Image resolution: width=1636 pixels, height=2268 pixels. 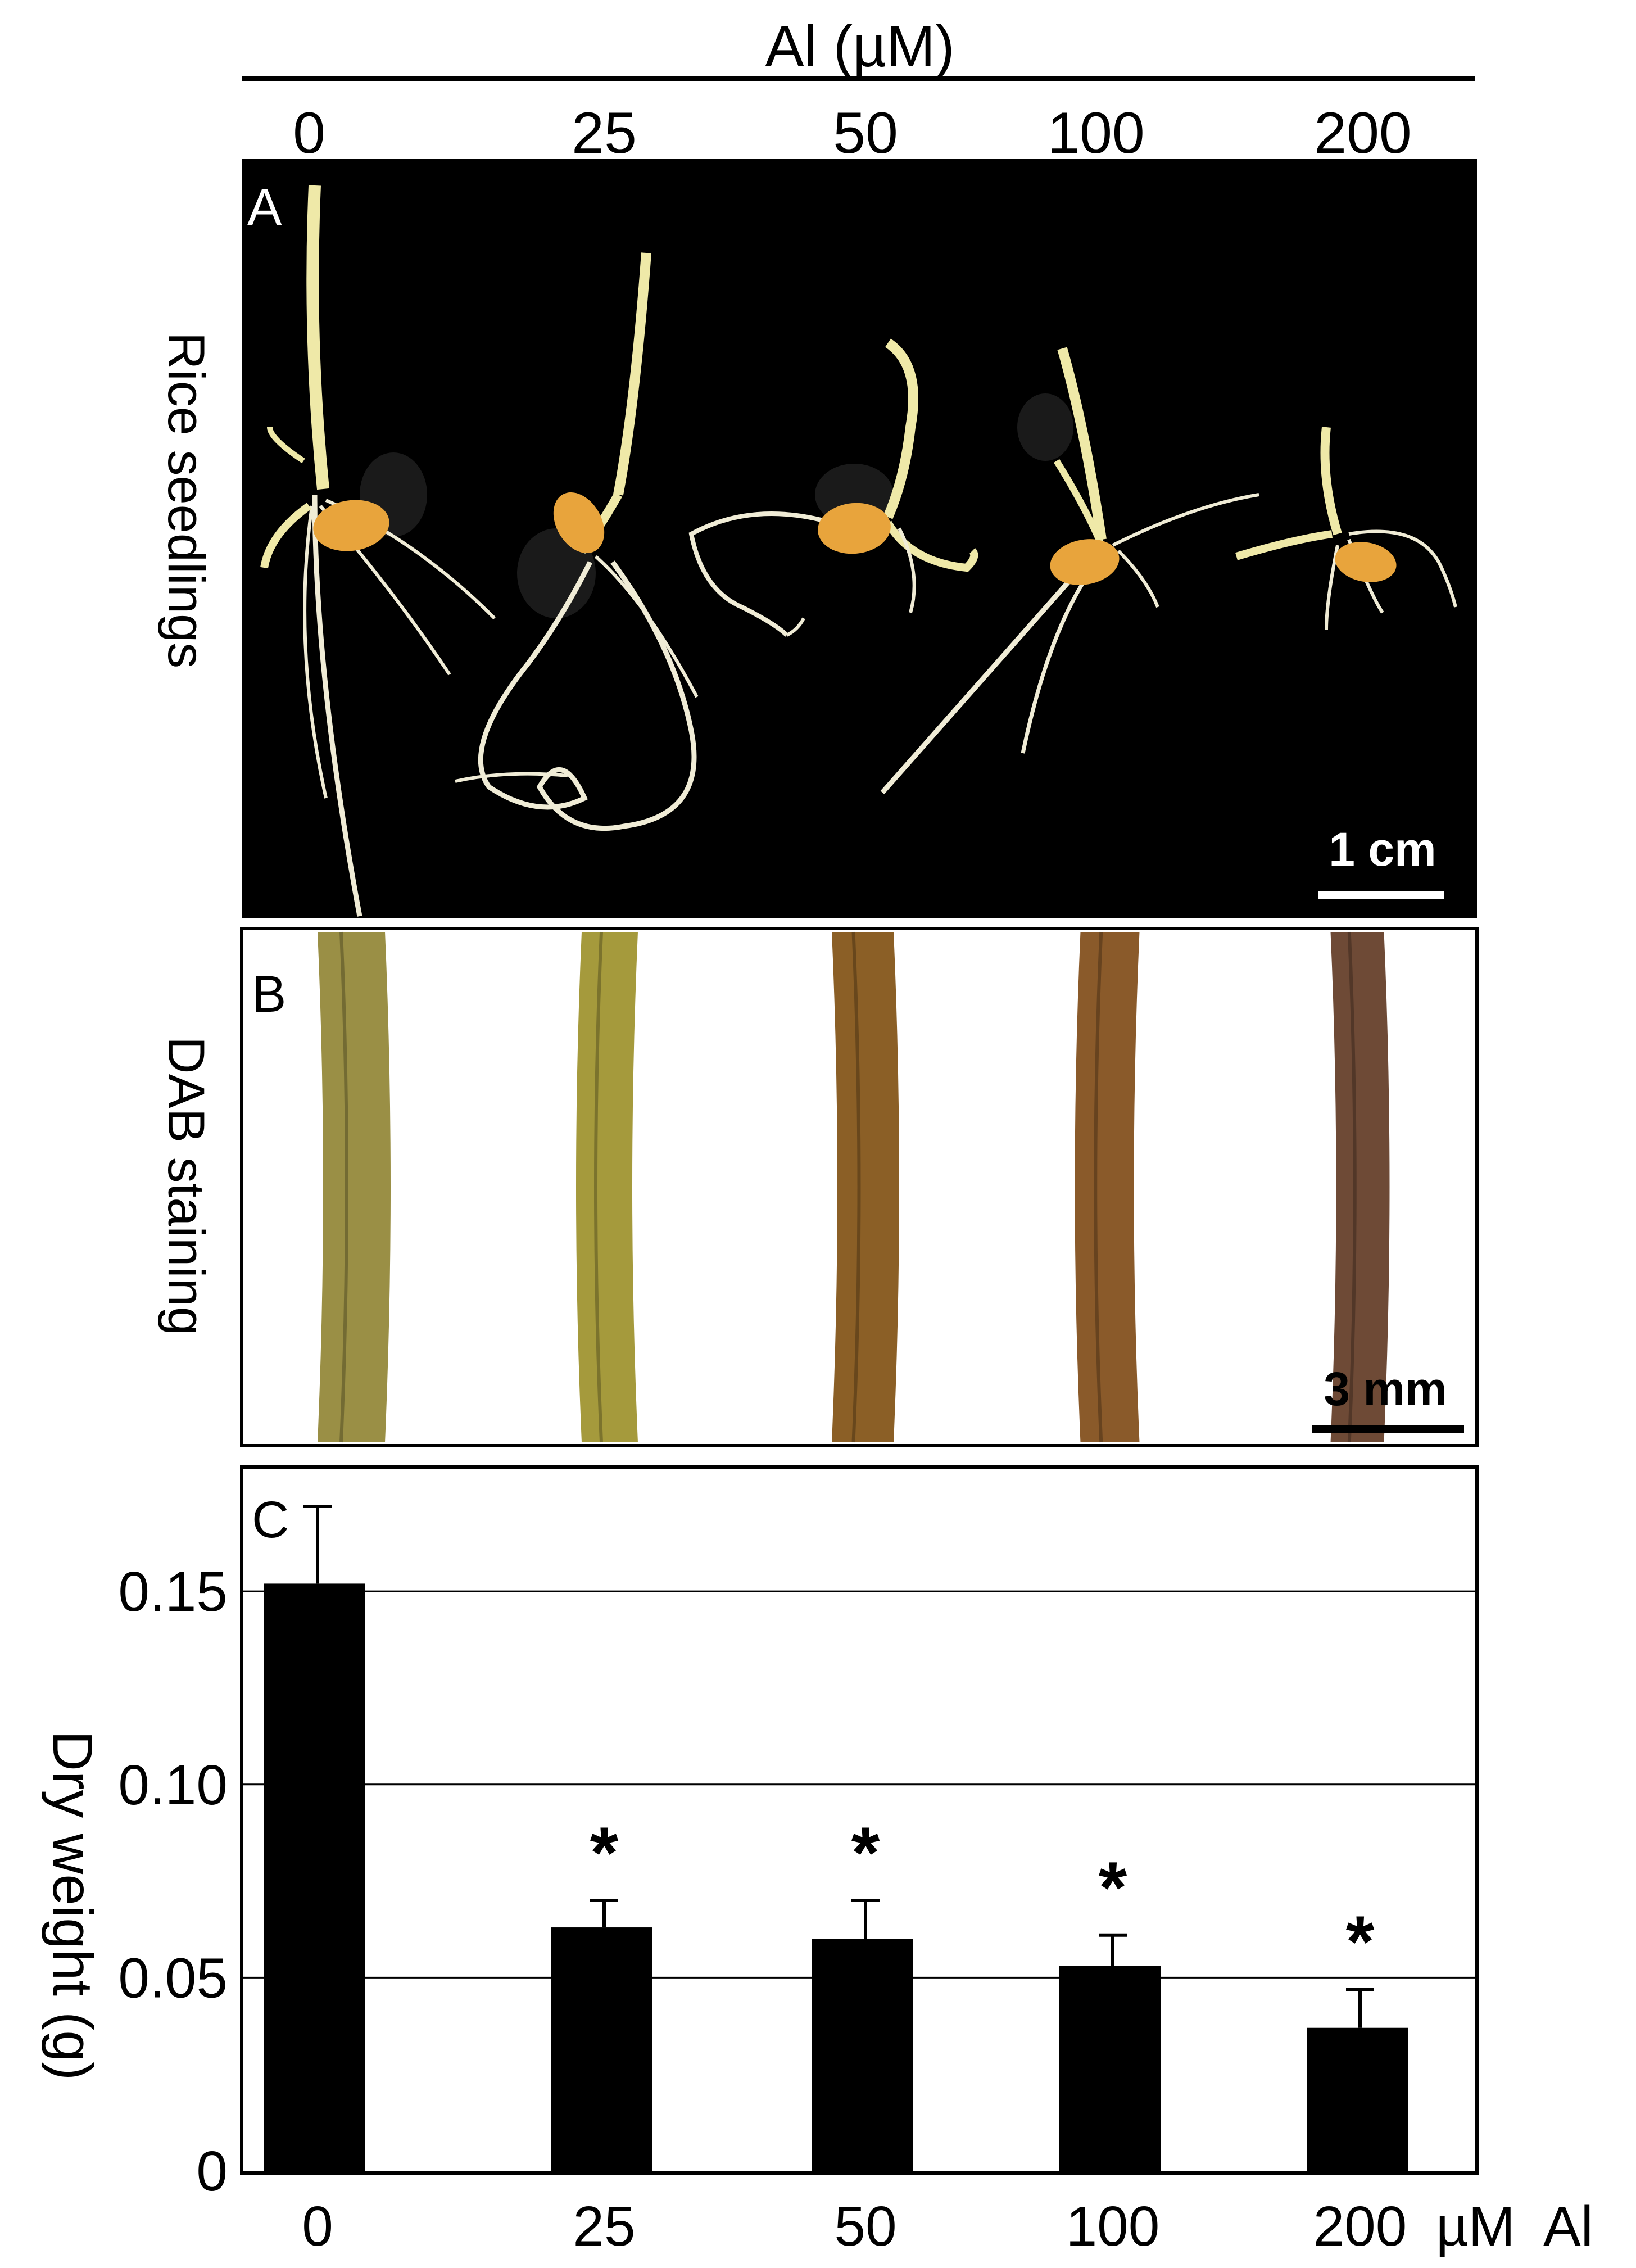 What do you see at coordinates (1388, 1429) in the screenshot?
I see `scale-bar-b` at bounding box center [1388, 1429].